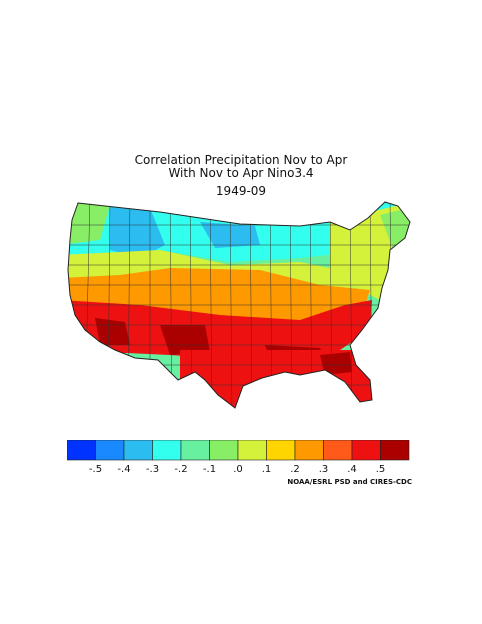 This screenshot has height=624, width=482. What do you see at coordinates (241, 160) in the screenshot?
I see `map-title: Correlation Precipitation Nov to Apr` at bounding box center [241, 160].